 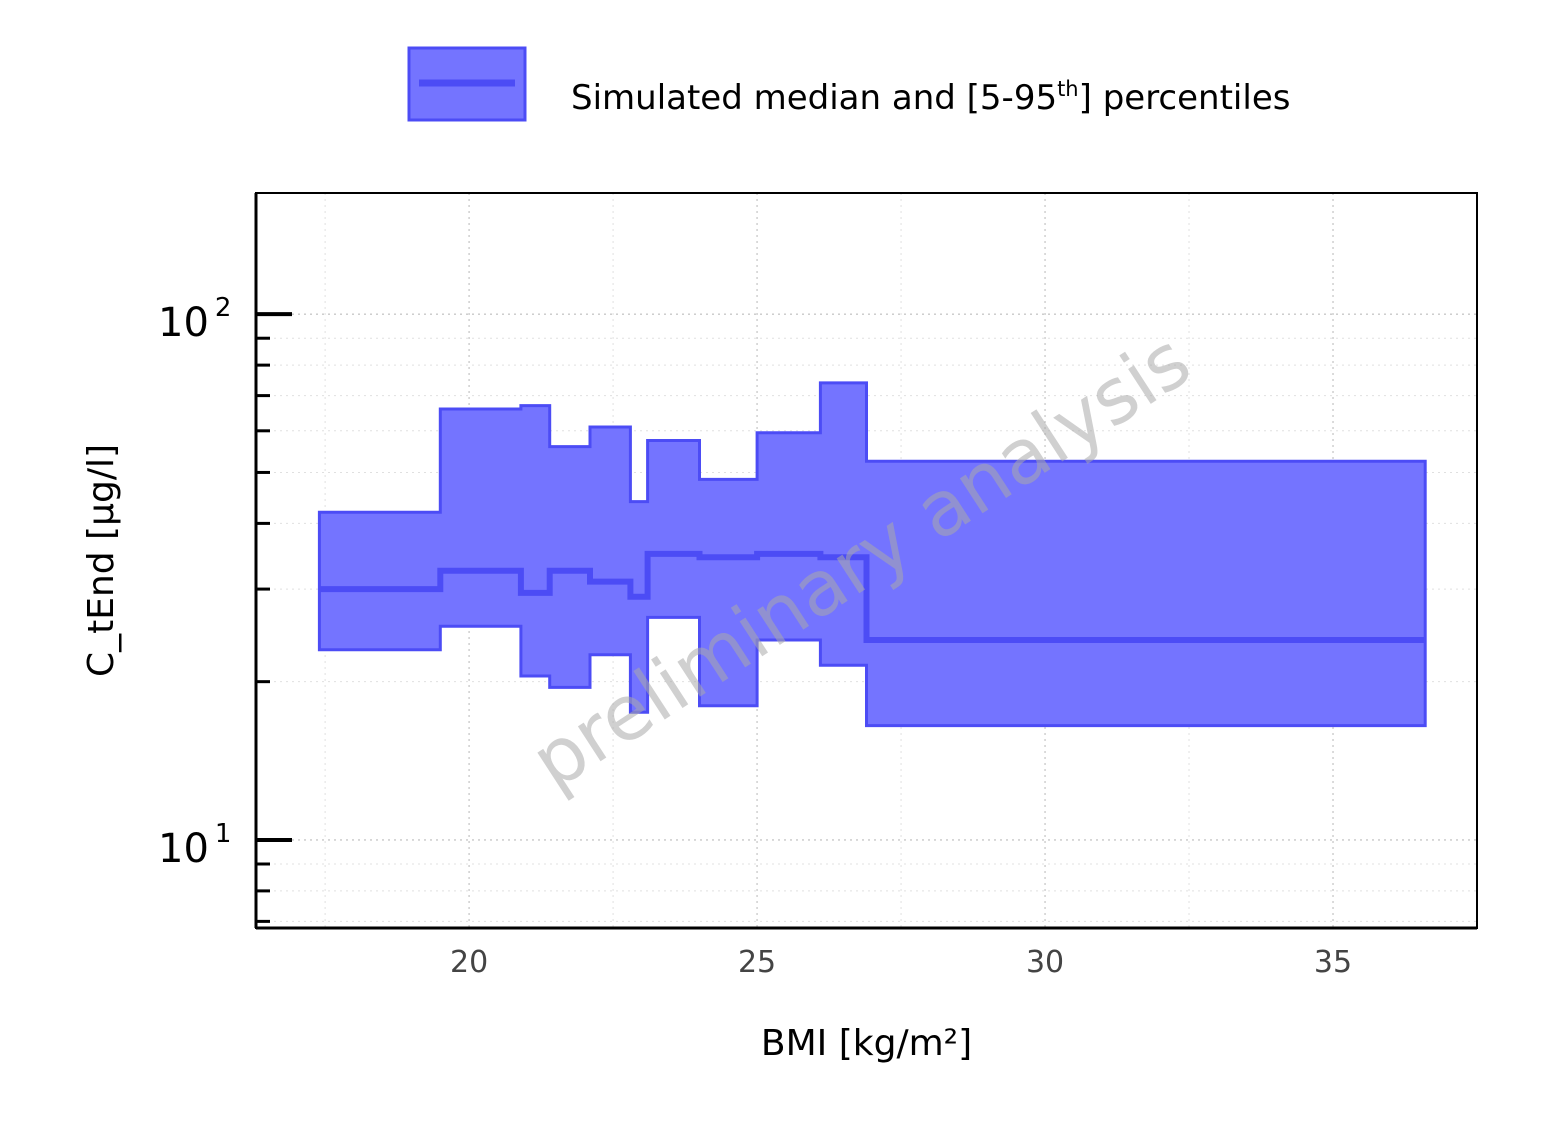 I want to click on legend-label-sup: th, so click(x=1068, y=89).